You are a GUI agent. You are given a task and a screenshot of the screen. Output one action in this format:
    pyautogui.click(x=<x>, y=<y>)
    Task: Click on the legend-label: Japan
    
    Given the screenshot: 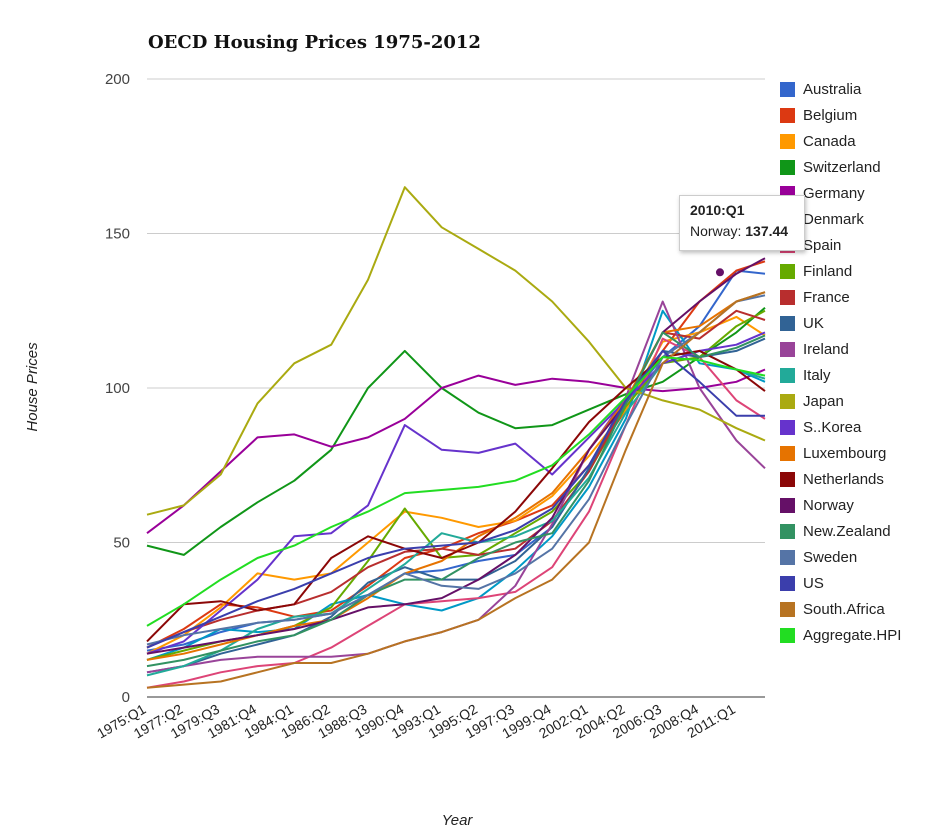 What is the action you would take?
    pyautogui.click(x=823, y=401)
    